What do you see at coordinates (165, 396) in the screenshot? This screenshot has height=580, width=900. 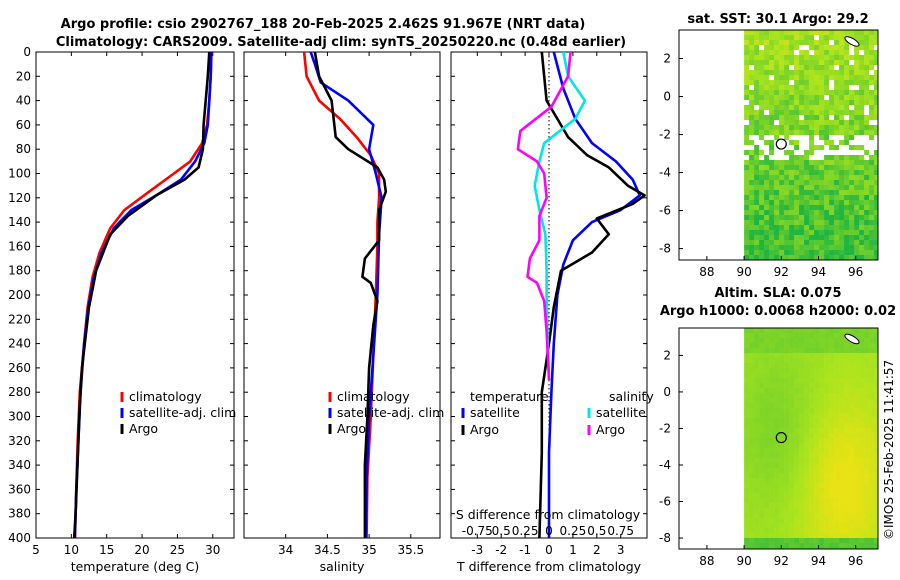 I see `legend-label: climatology` at bounding box center [165, 396].